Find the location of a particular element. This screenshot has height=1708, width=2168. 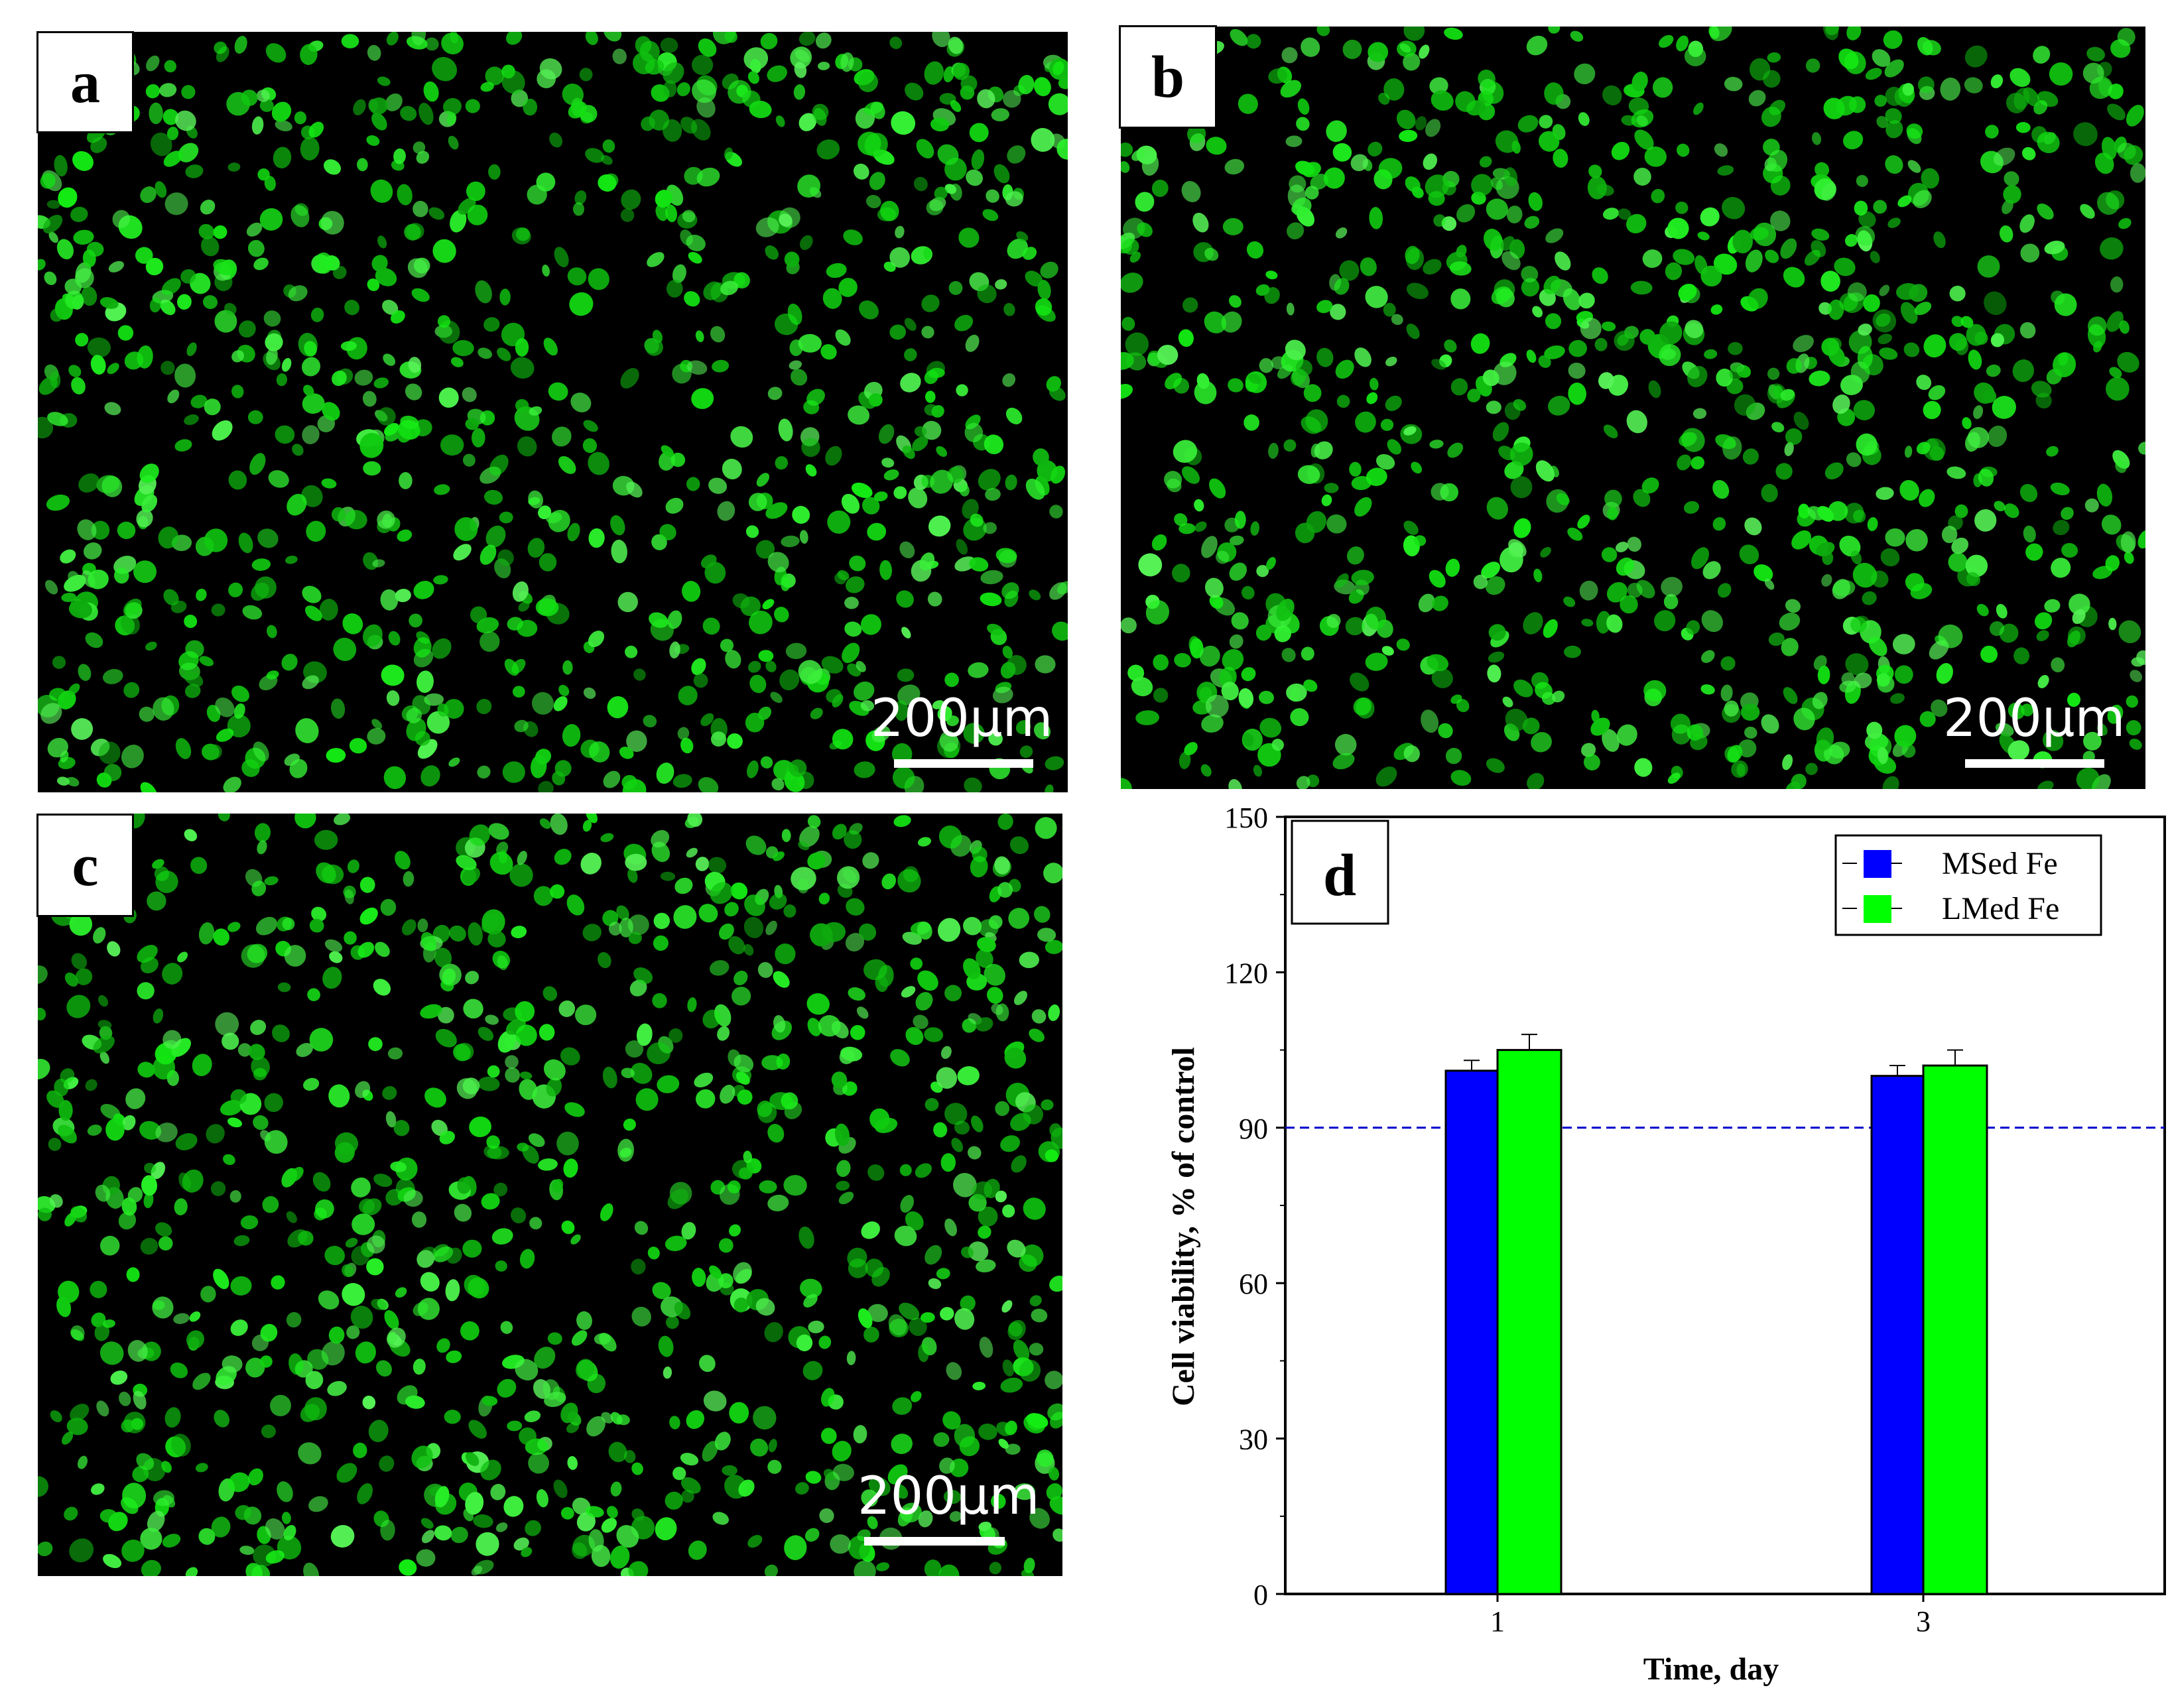

panel-label-d: d is located at coordinates (1339, 875).